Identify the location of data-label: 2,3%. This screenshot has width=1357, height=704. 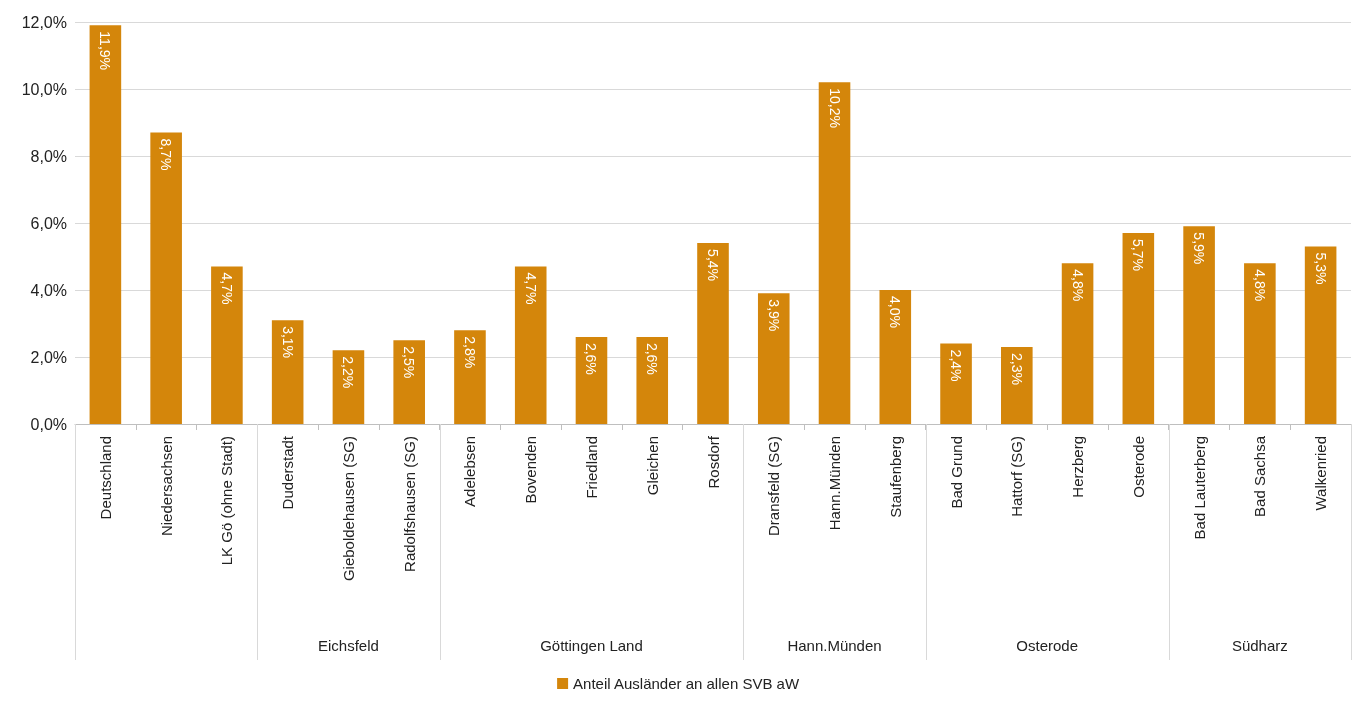
(1016, 368).